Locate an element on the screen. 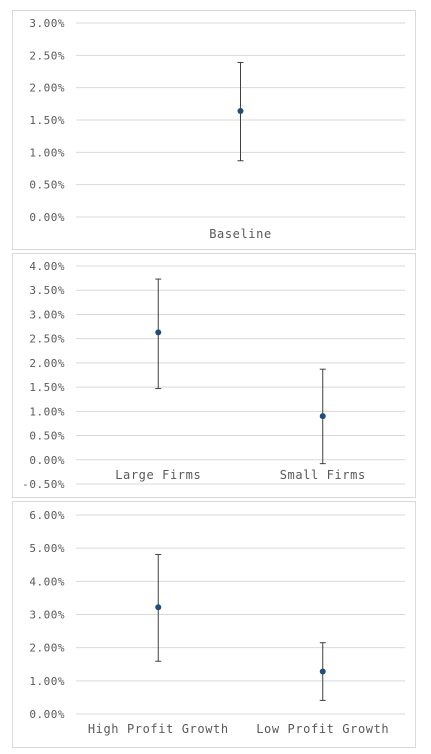  category-label: High Profit Growth is located at coordinates (158, 729).